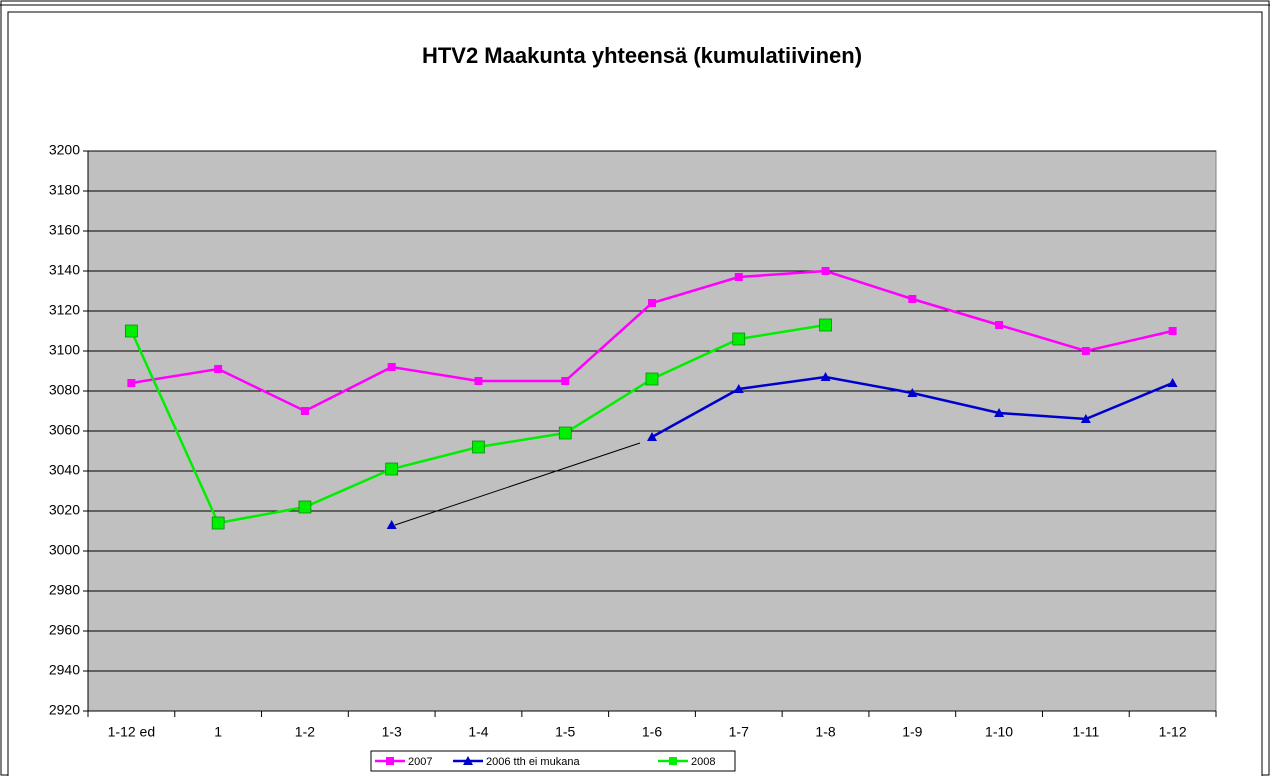 Image resolution: width=1270 pixels, height=776 pixels. What do you see at coordinates (703, 762) in the screenshot?
I see `legend-label: 2008` at bounding box center [703, 762].